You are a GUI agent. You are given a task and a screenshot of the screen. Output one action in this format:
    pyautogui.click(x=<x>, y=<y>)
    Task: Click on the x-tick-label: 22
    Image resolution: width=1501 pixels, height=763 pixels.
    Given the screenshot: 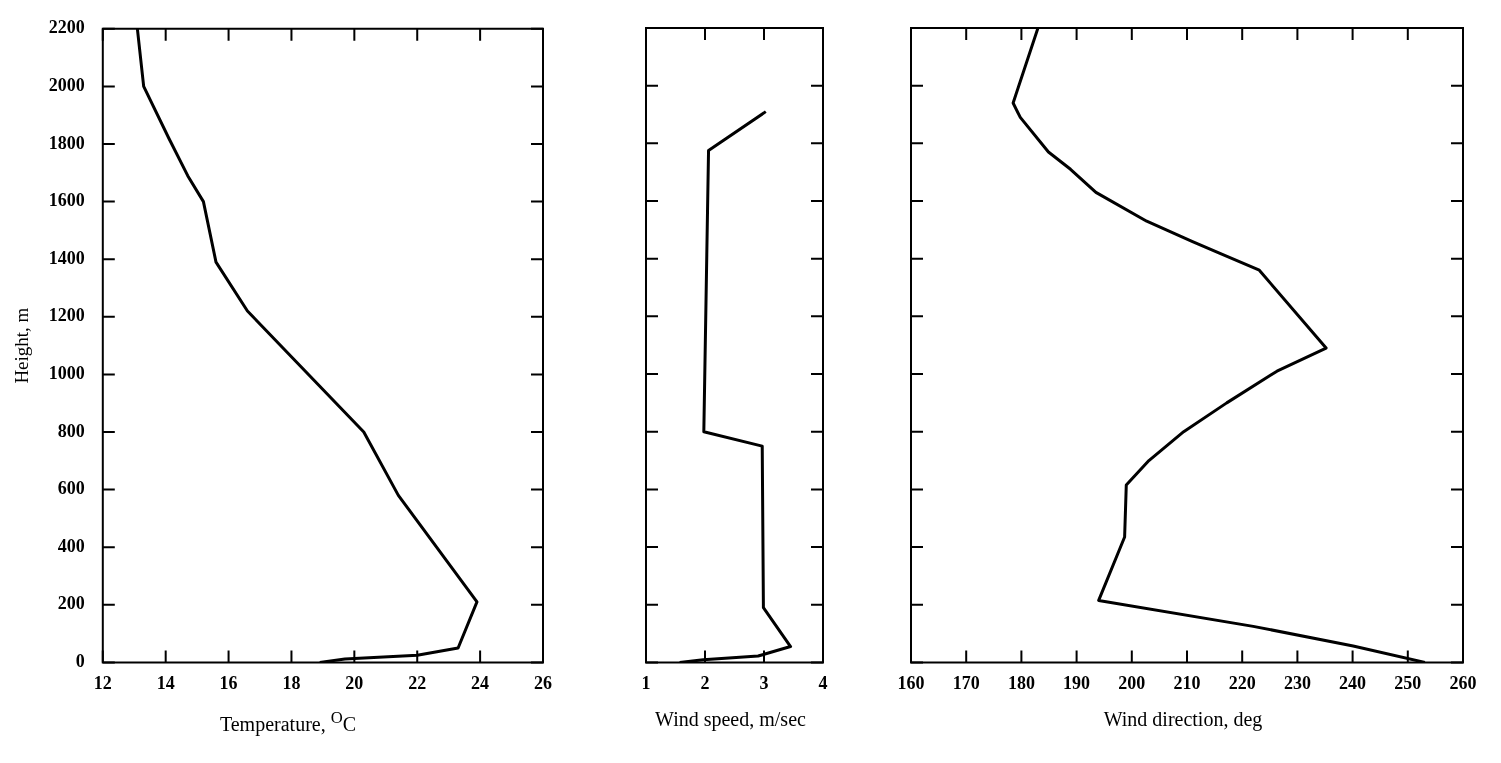 What is the action you would take?
    pyautogui.click(x=417, y=682)
    